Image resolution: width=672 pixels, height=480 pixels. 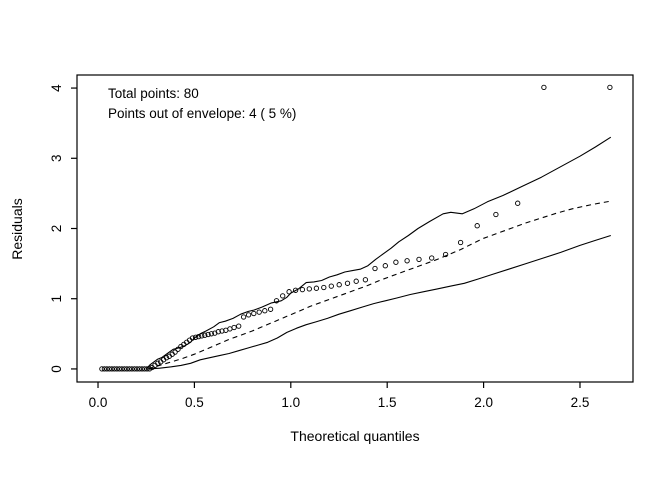 I want to click on x-tick-label: 1.0, so click(x=290, y=402).